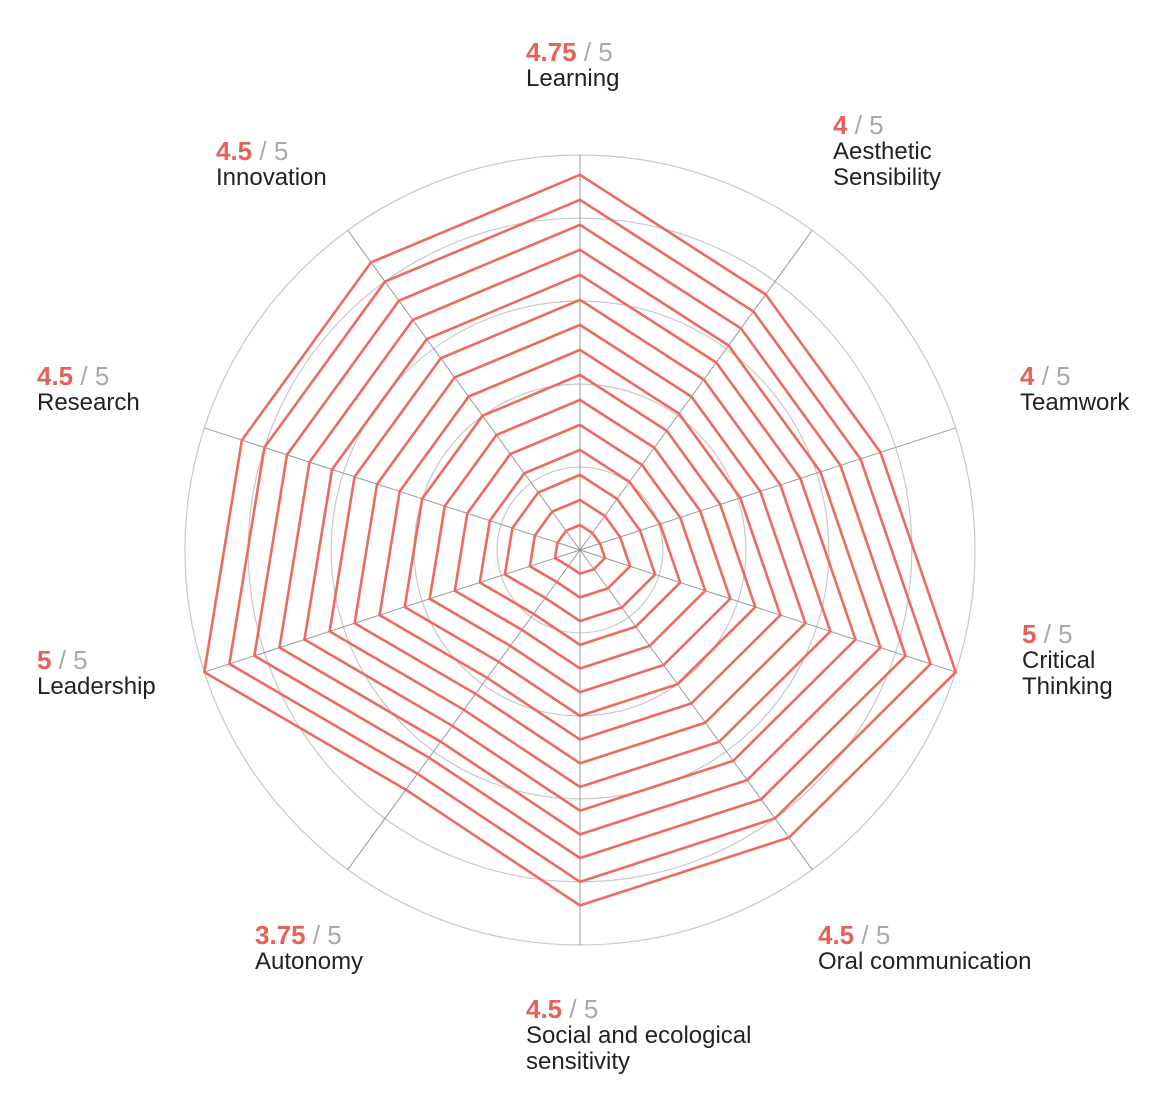 This screenshot has width=1166, height=1110. I want to click on axis-name: Learning, so click(573, 78).